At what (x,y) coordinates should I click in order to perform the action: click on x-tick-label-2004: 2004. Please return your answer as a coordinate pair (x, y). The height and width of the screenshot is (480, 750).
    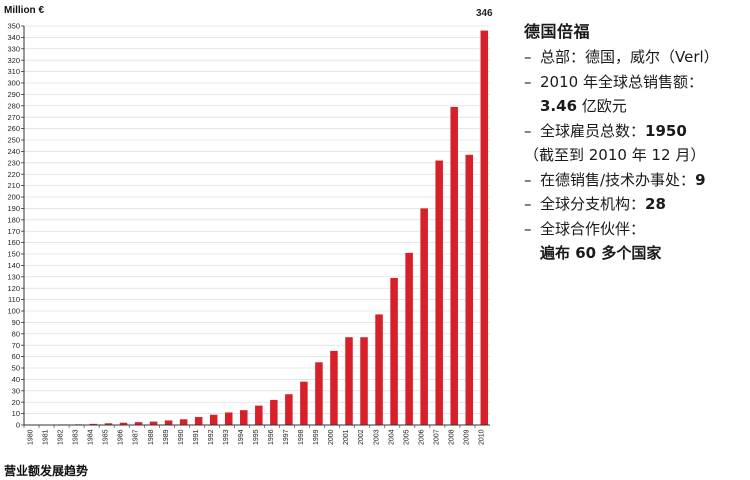
    Looking at the image, I should click on (391, 437).